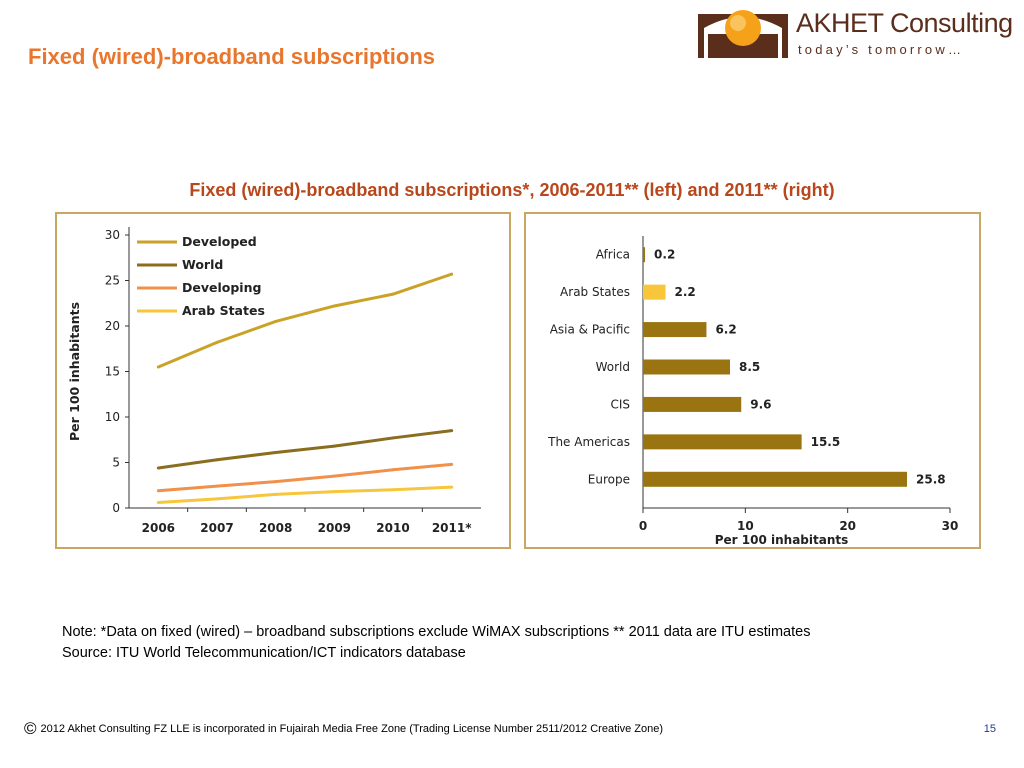 This screenshot has height=768, width=1024. Describe the element at coordinates (232, 56) in the screenshot. I see `page-title: Fixed (wired)-broadband subscriptions` at that location.